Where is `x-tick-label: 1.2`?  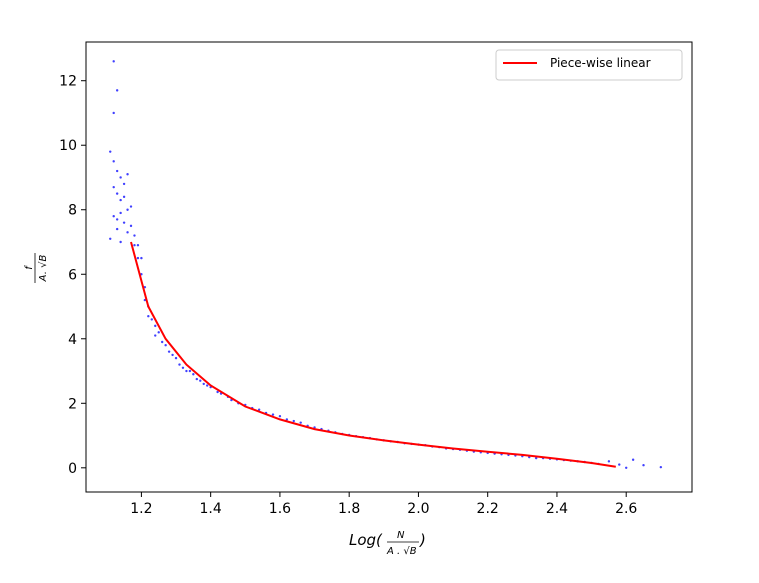
x-tick-label: 1.2 is located at coordinates (141, 509).